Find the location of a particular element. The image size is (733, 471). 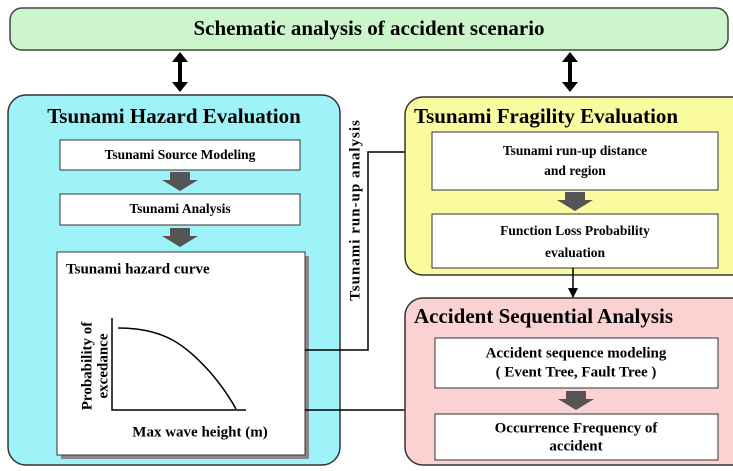

curve-title: Tsunami hazard curve is located at coordinates (138, 269).